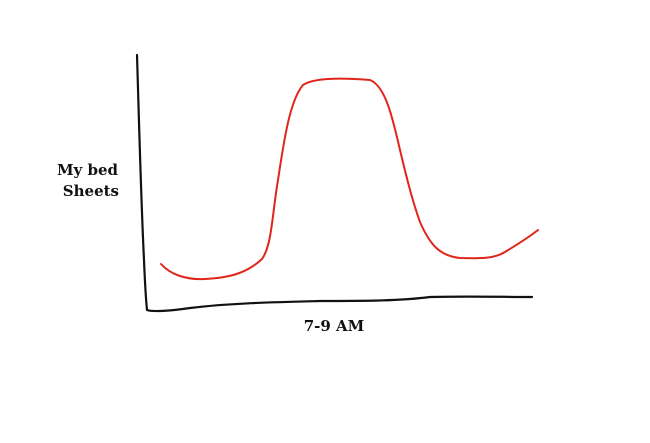  What do you see at coordinates (88, 170) in the screenshot?
I see `y-axis-label: My bed` at bounding box center [88, 170].